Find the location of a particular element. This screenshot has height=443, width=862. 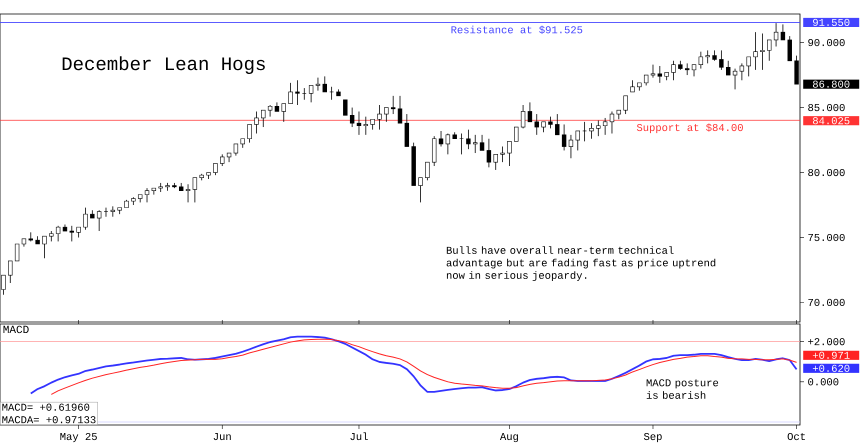

y-tick-label: 75.000 is located at coordinates (826, 238).